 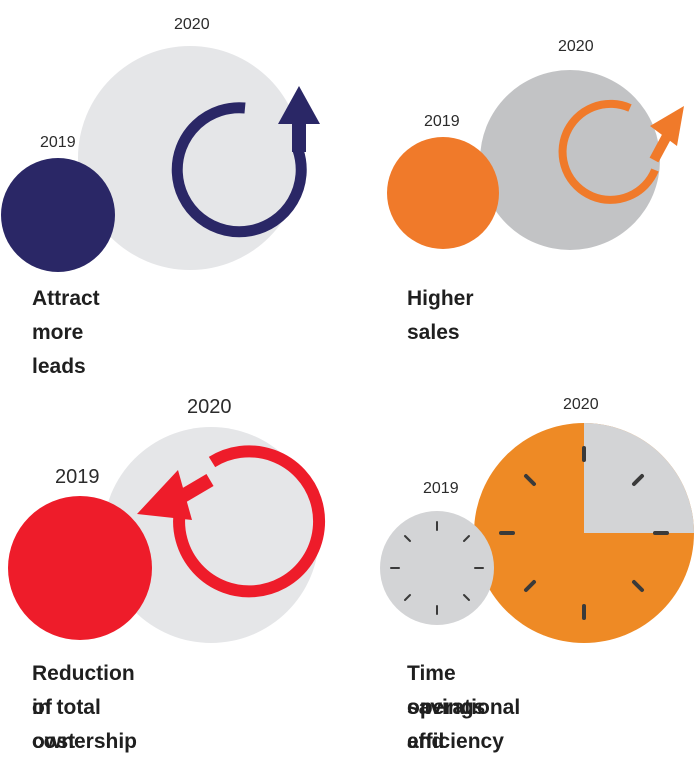 I want to click on cycle-arrow-diagonal-icon, so click(x=621, y=151).